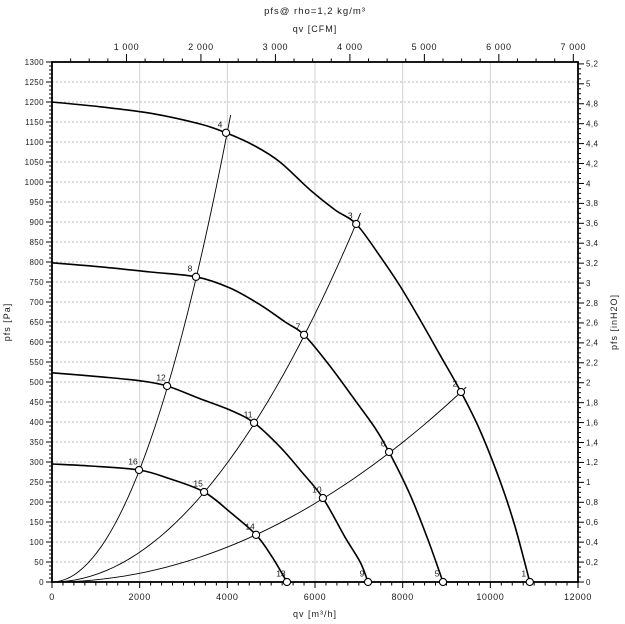 Image resolution: width=625 pixels, height=624 pixels. Describe the element at coordinates (127, 47) in the screenshot. I see `top-tick-label: 1 000` at that location.